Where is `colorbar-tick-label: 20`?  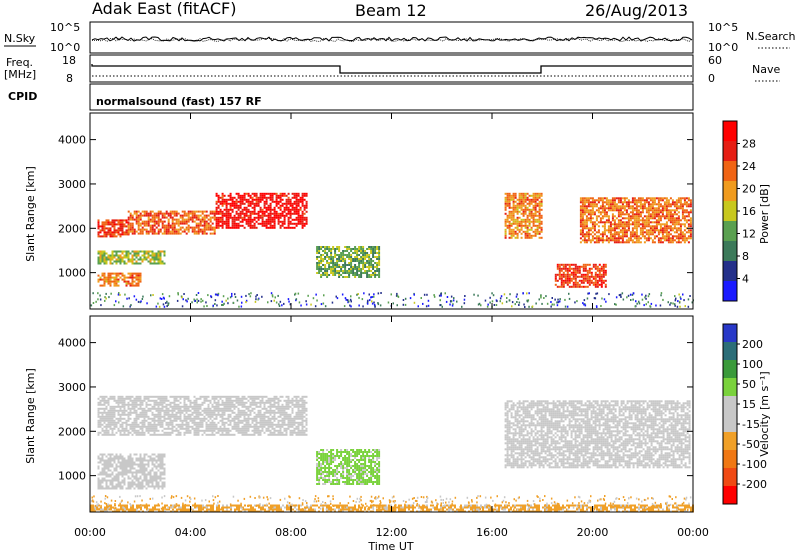 colorbar-tick-label: 20 is located at coordinates (749, 189).